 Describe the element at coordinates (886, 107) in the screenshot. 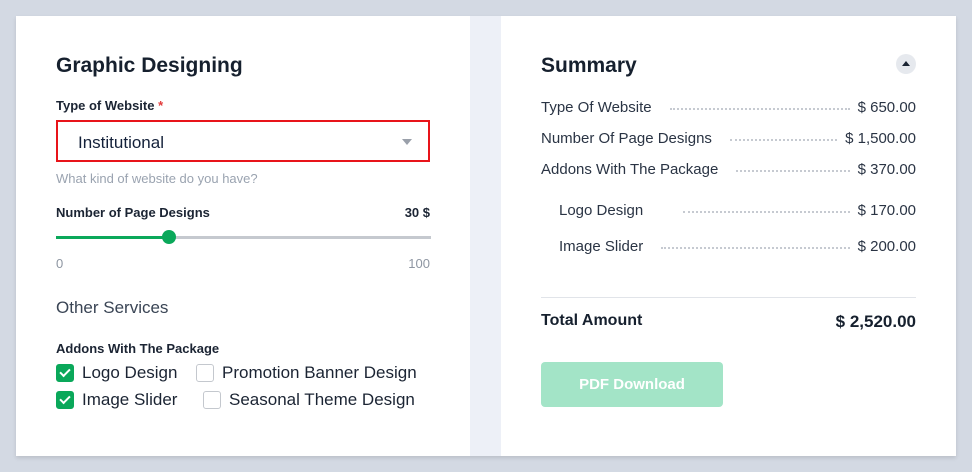

I see `row-value: $ 650.00` at that location.